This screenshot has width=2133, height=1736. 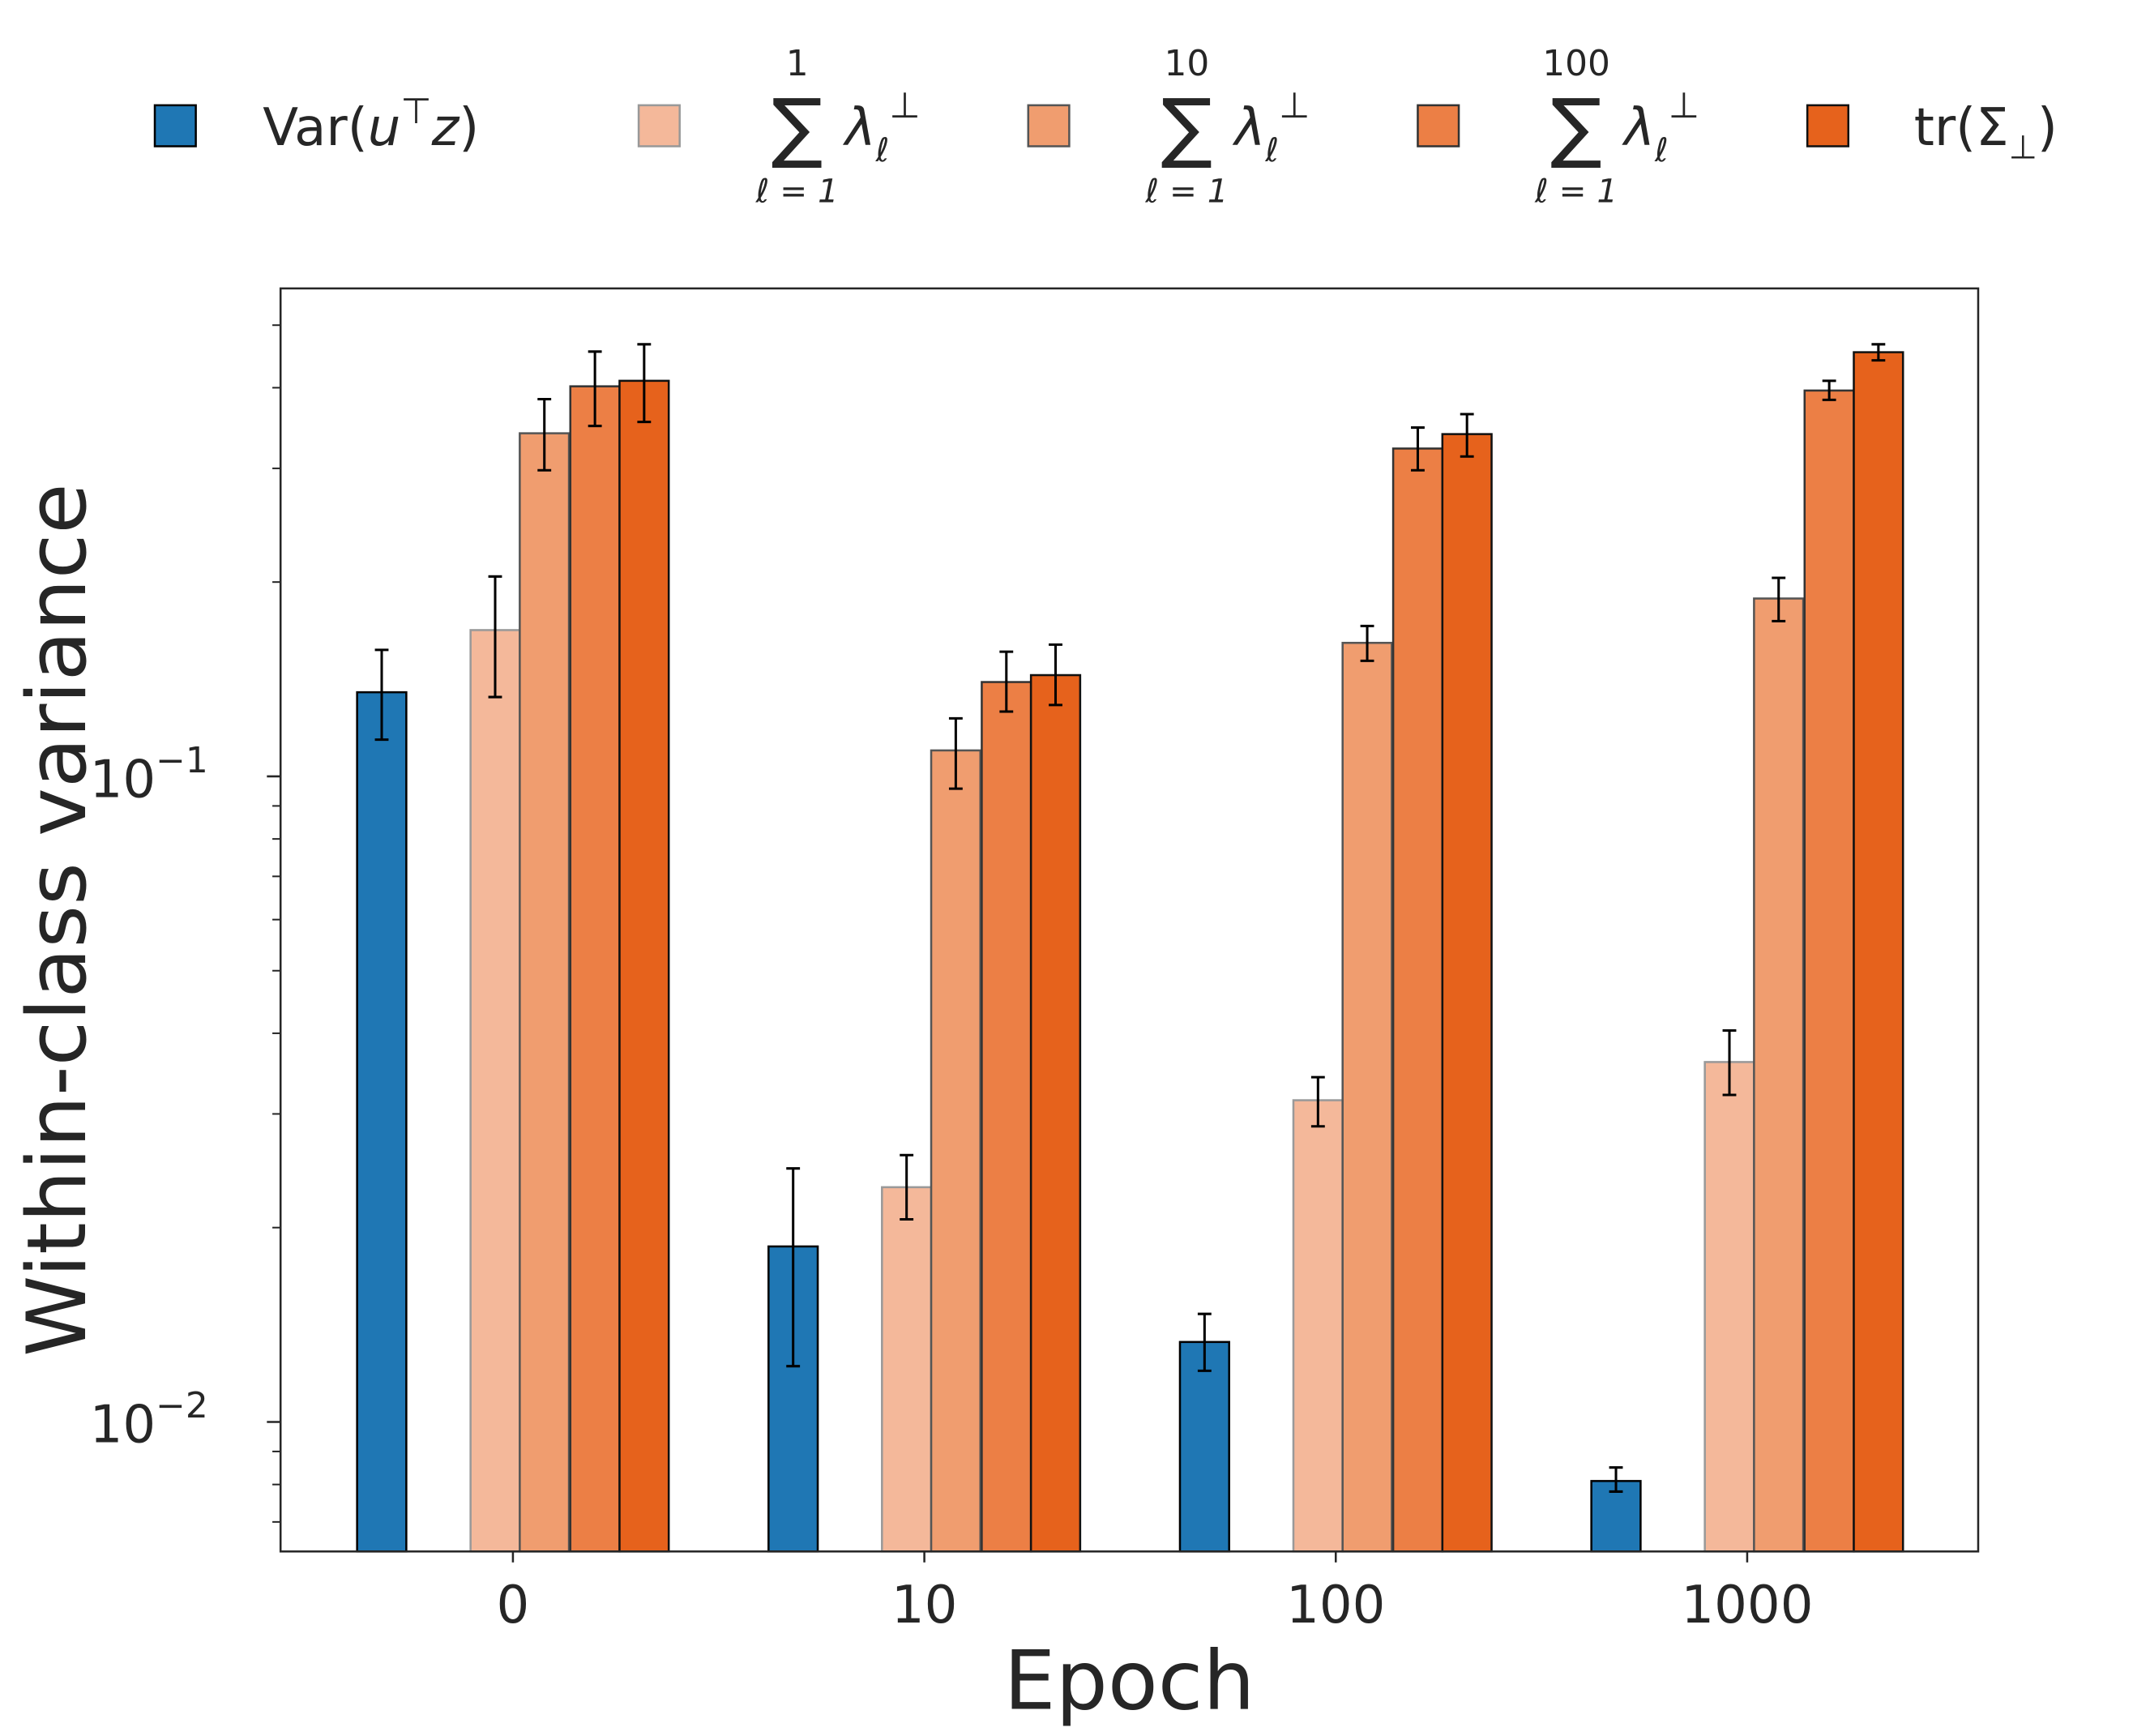 What do you see at coordinates (57, 920) in the screenshot?
I see `y-axis-label: Within-class variance` at bounding box center [57, 920].